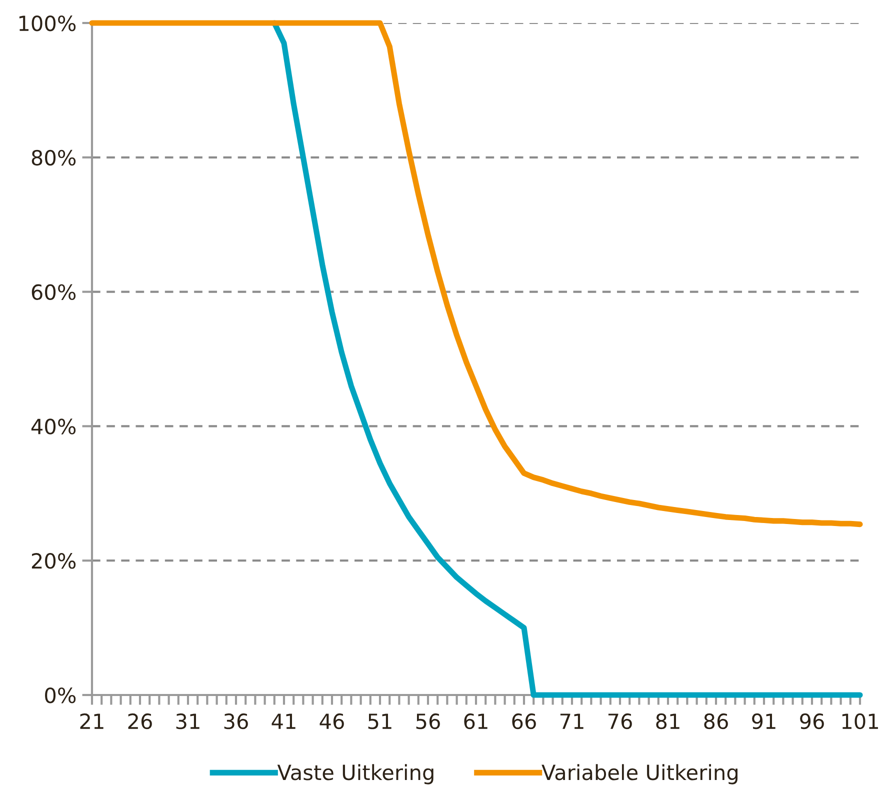 Image resolution: width=883 pixels, height=791 pixels. Describe the element at coordinates (668, 721) in the screenshot. I see `x-tick-label: 81` at that location.